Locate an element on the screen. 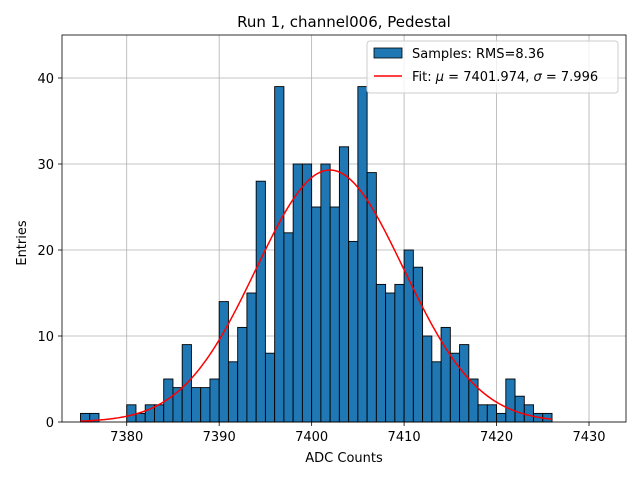  legend-samples-label: Samples: RMS=8.36 is located at coordinates (478, 54).